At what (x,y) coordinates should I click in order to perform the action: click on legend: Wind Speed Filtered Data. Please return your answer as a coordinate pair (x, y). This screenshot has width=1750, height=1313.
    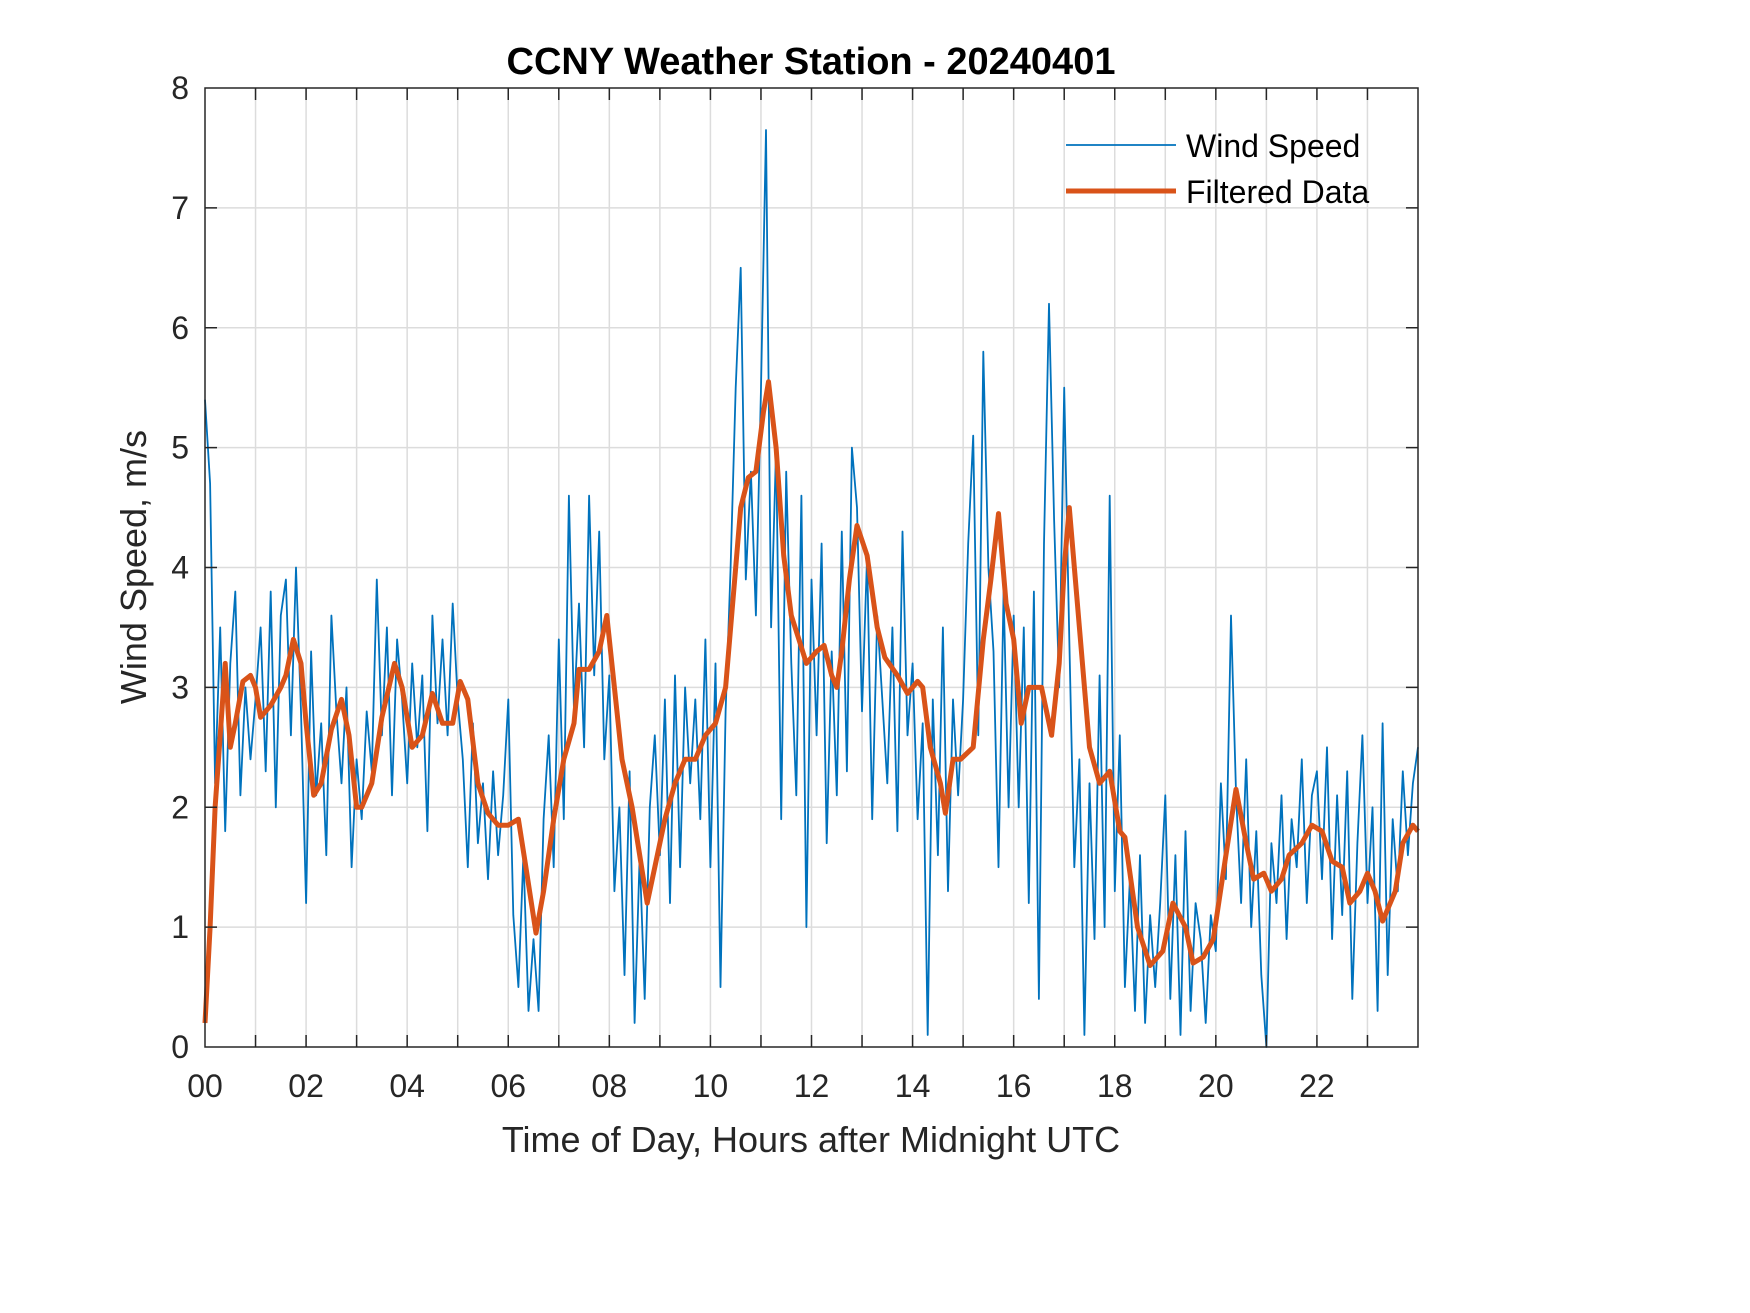
    Looking at the image, I should click on (1217, 169).